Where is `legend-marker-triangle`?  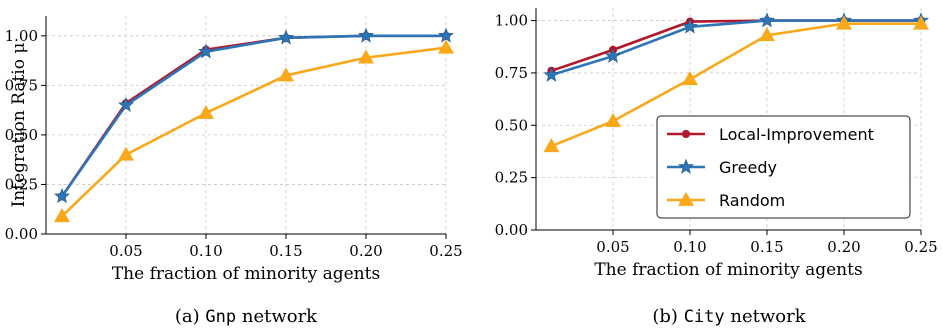 legend-marker-triangle is located at coordinates (686, 198).